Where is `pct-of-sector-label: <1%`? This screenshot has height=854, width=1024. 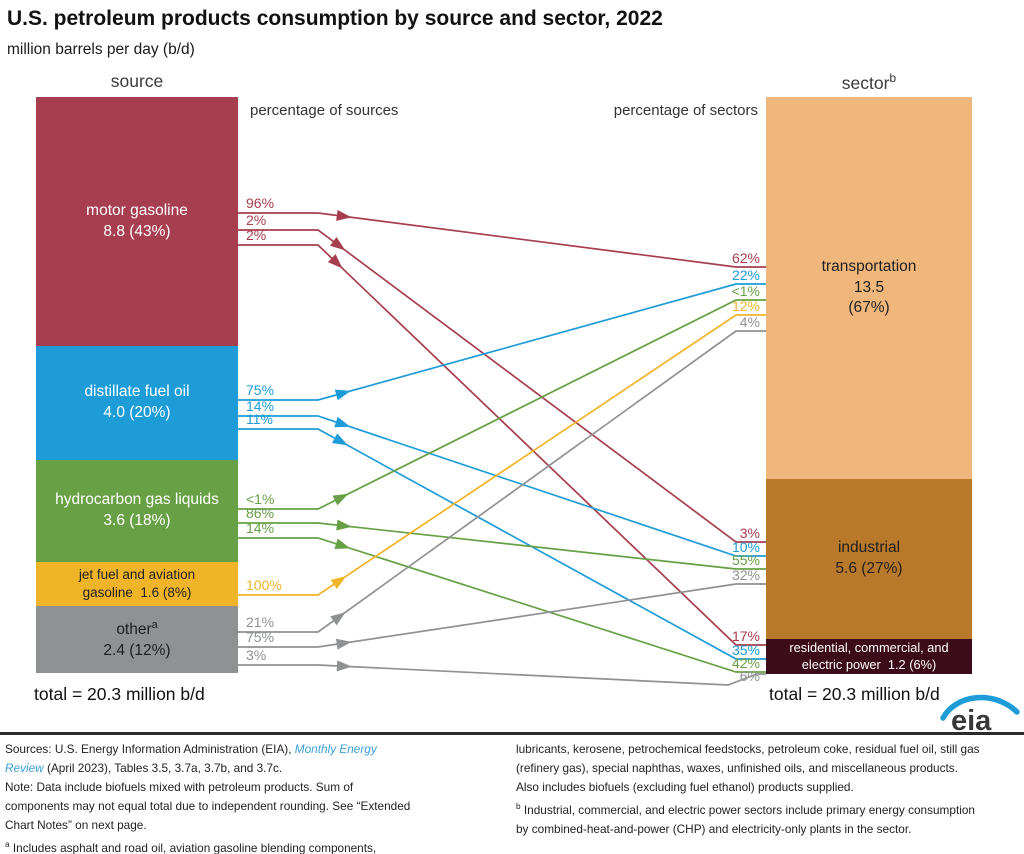
pct-of-sector-label: <1% is located at coordinates (746, 291).